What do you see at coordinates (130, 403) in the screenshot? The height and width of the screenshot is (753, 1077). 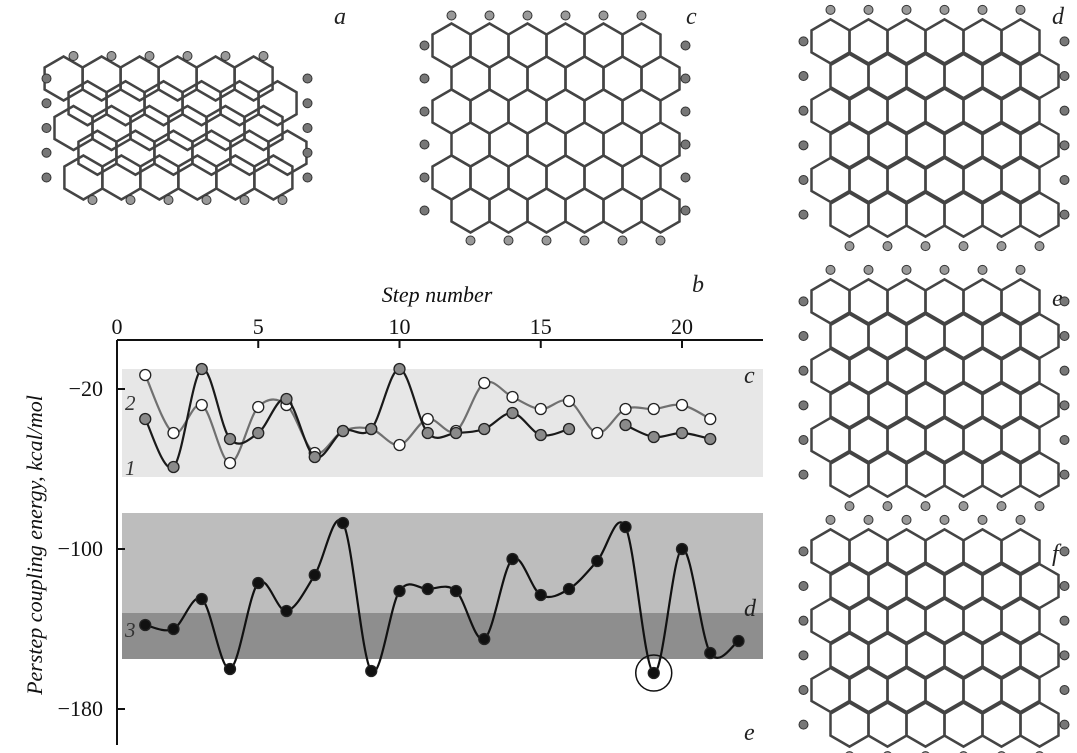 I see `series-2-label: 2` at bounding box center [130, 403].